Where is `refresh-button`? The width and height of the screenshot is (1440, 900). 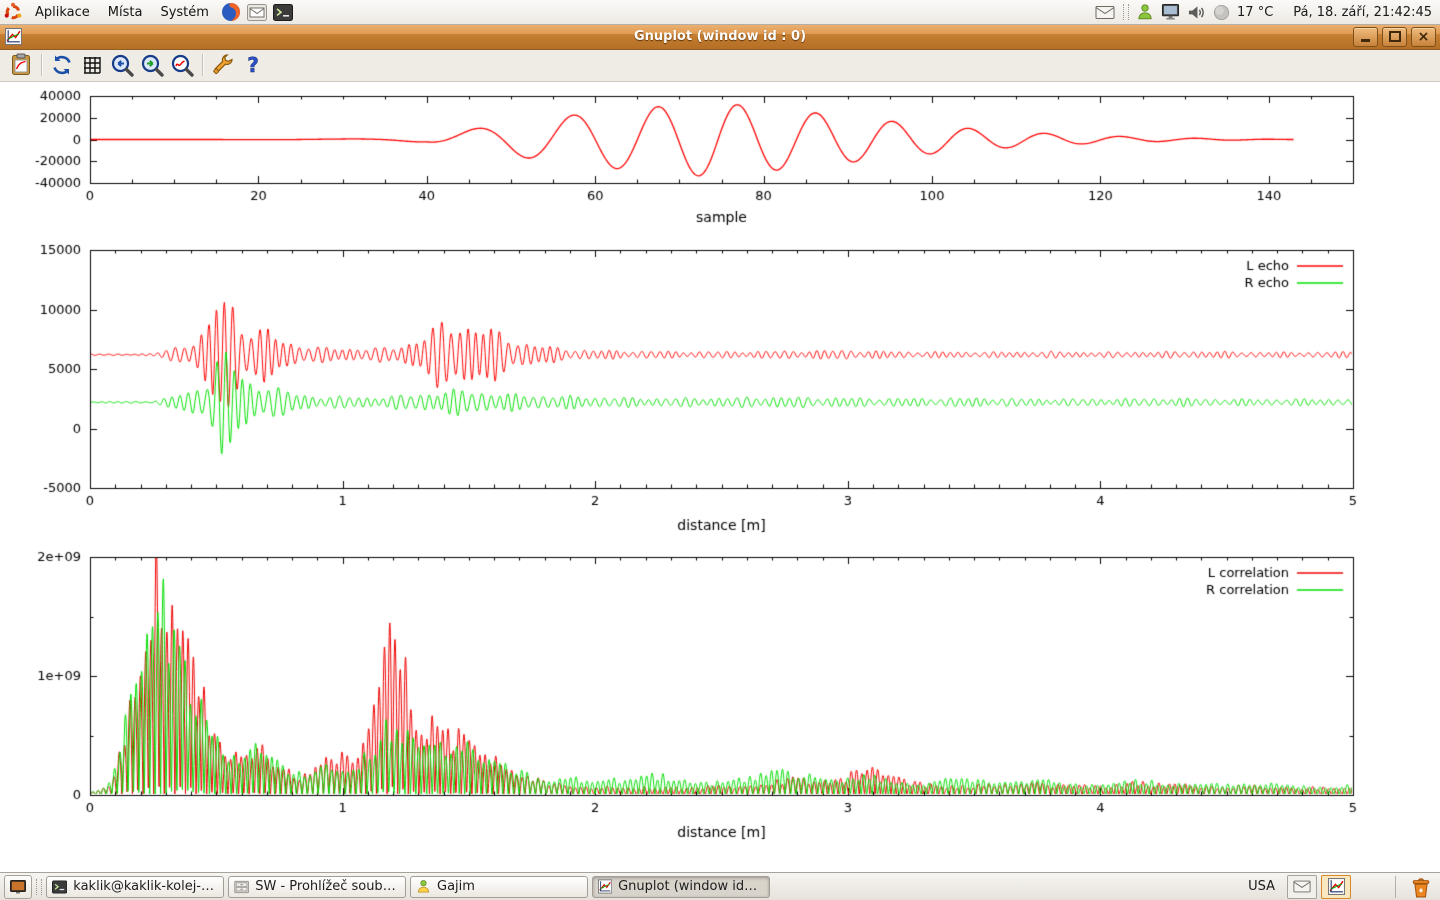 refresh-button is located at coordinates (62, 65).